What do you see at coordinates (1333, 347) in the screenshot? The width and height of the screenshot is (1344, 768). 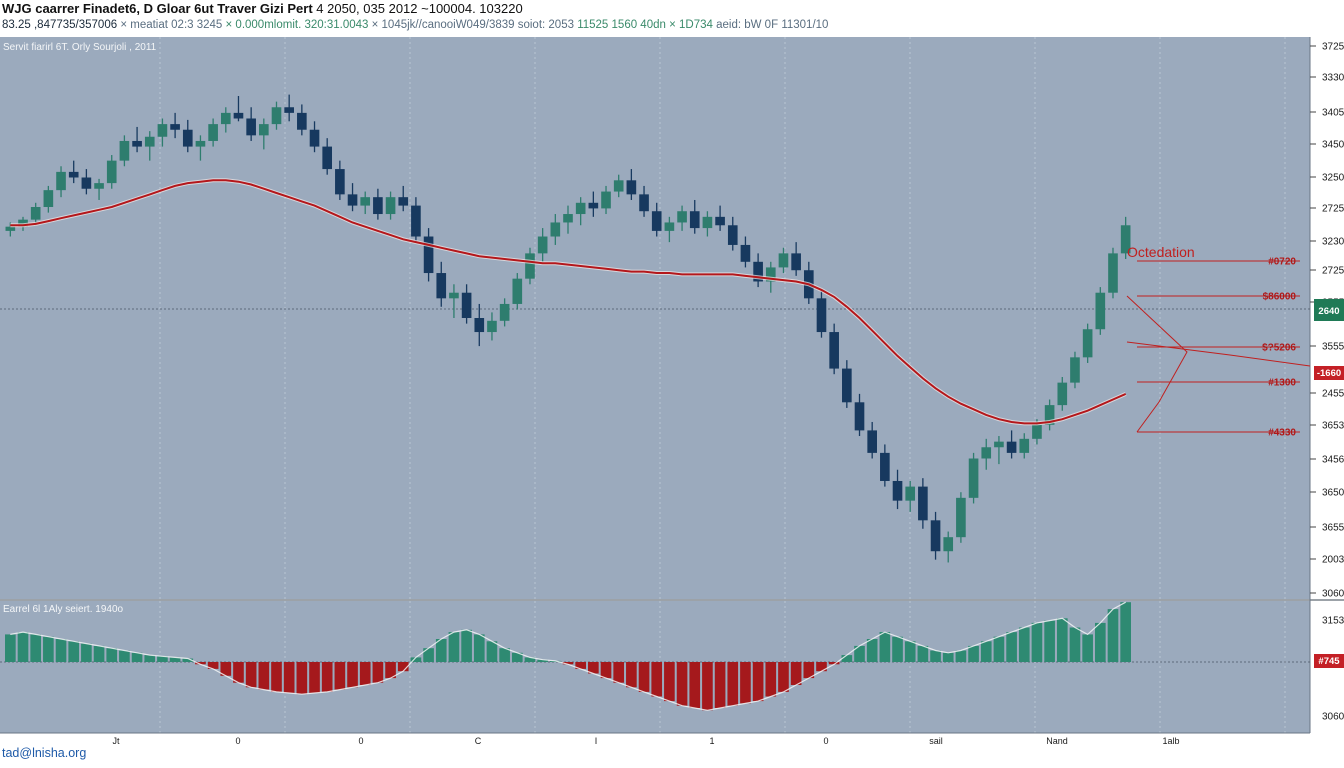 I see `price-axis-tick-label: 3555` at bounding box center [1333, 347].